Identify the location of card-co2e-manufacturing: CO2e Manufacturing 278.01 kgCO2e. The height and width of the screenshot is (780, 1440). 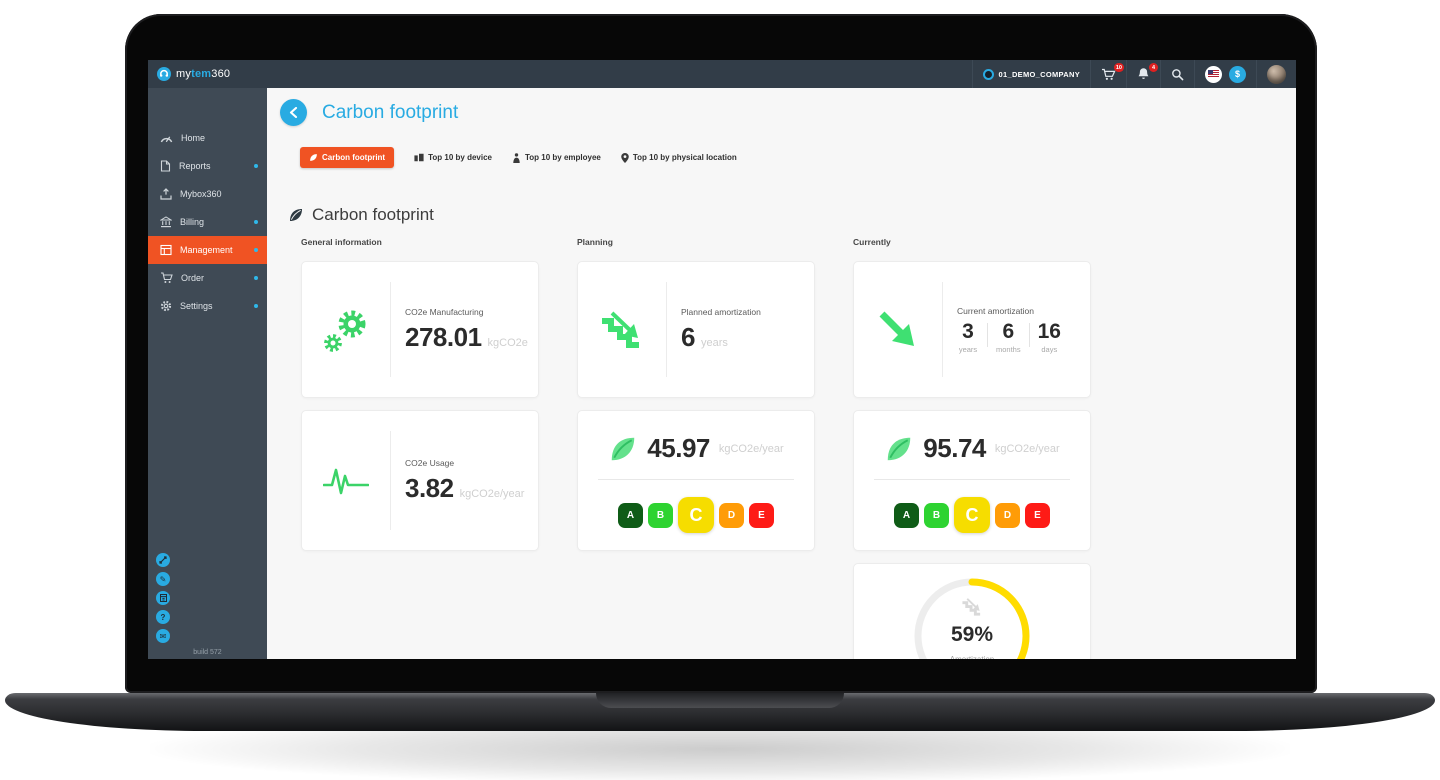
(420, 329).